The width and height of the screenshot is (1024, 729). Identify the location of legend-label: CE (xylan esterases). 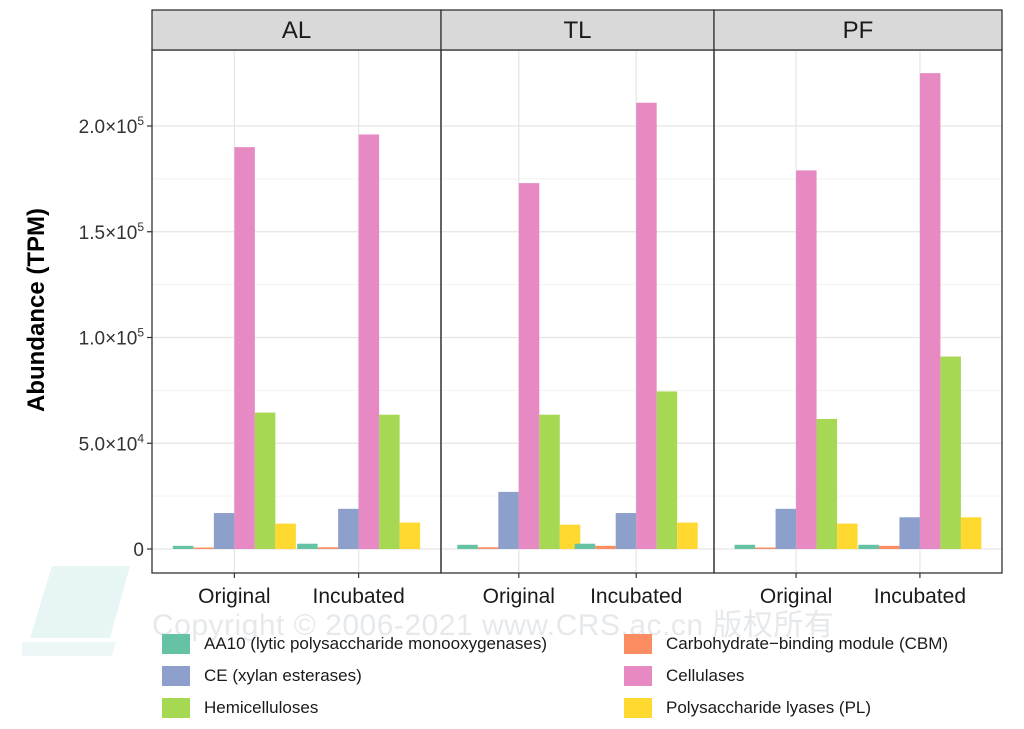
(283, 675).